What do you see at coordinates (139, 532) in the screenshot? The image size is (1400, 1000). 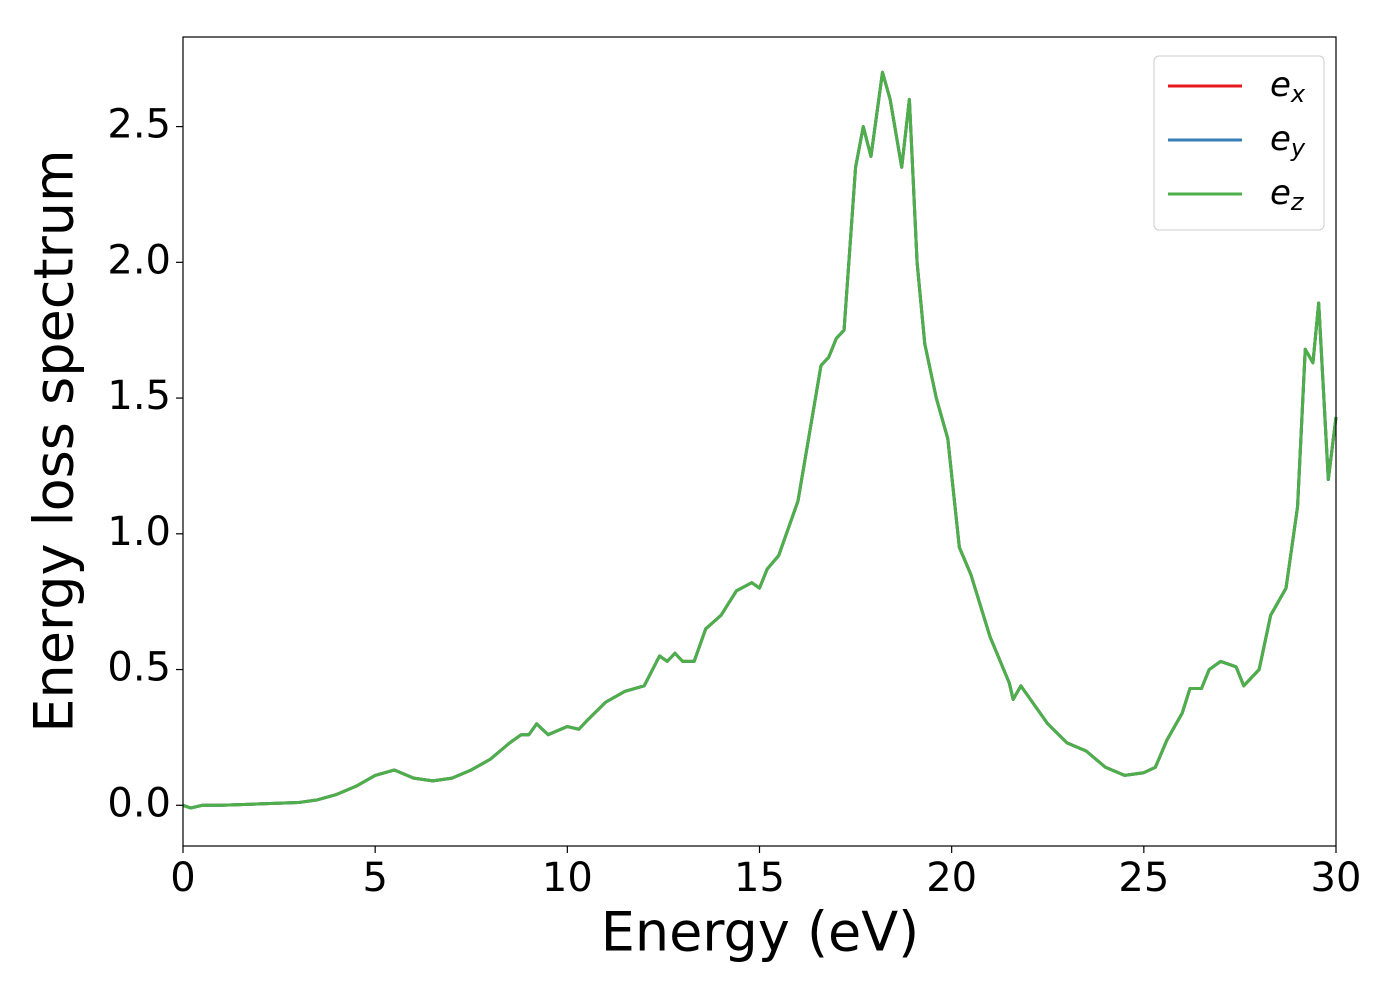 I see `y-tick-label: 1.0` at bounding box center [139, 532].